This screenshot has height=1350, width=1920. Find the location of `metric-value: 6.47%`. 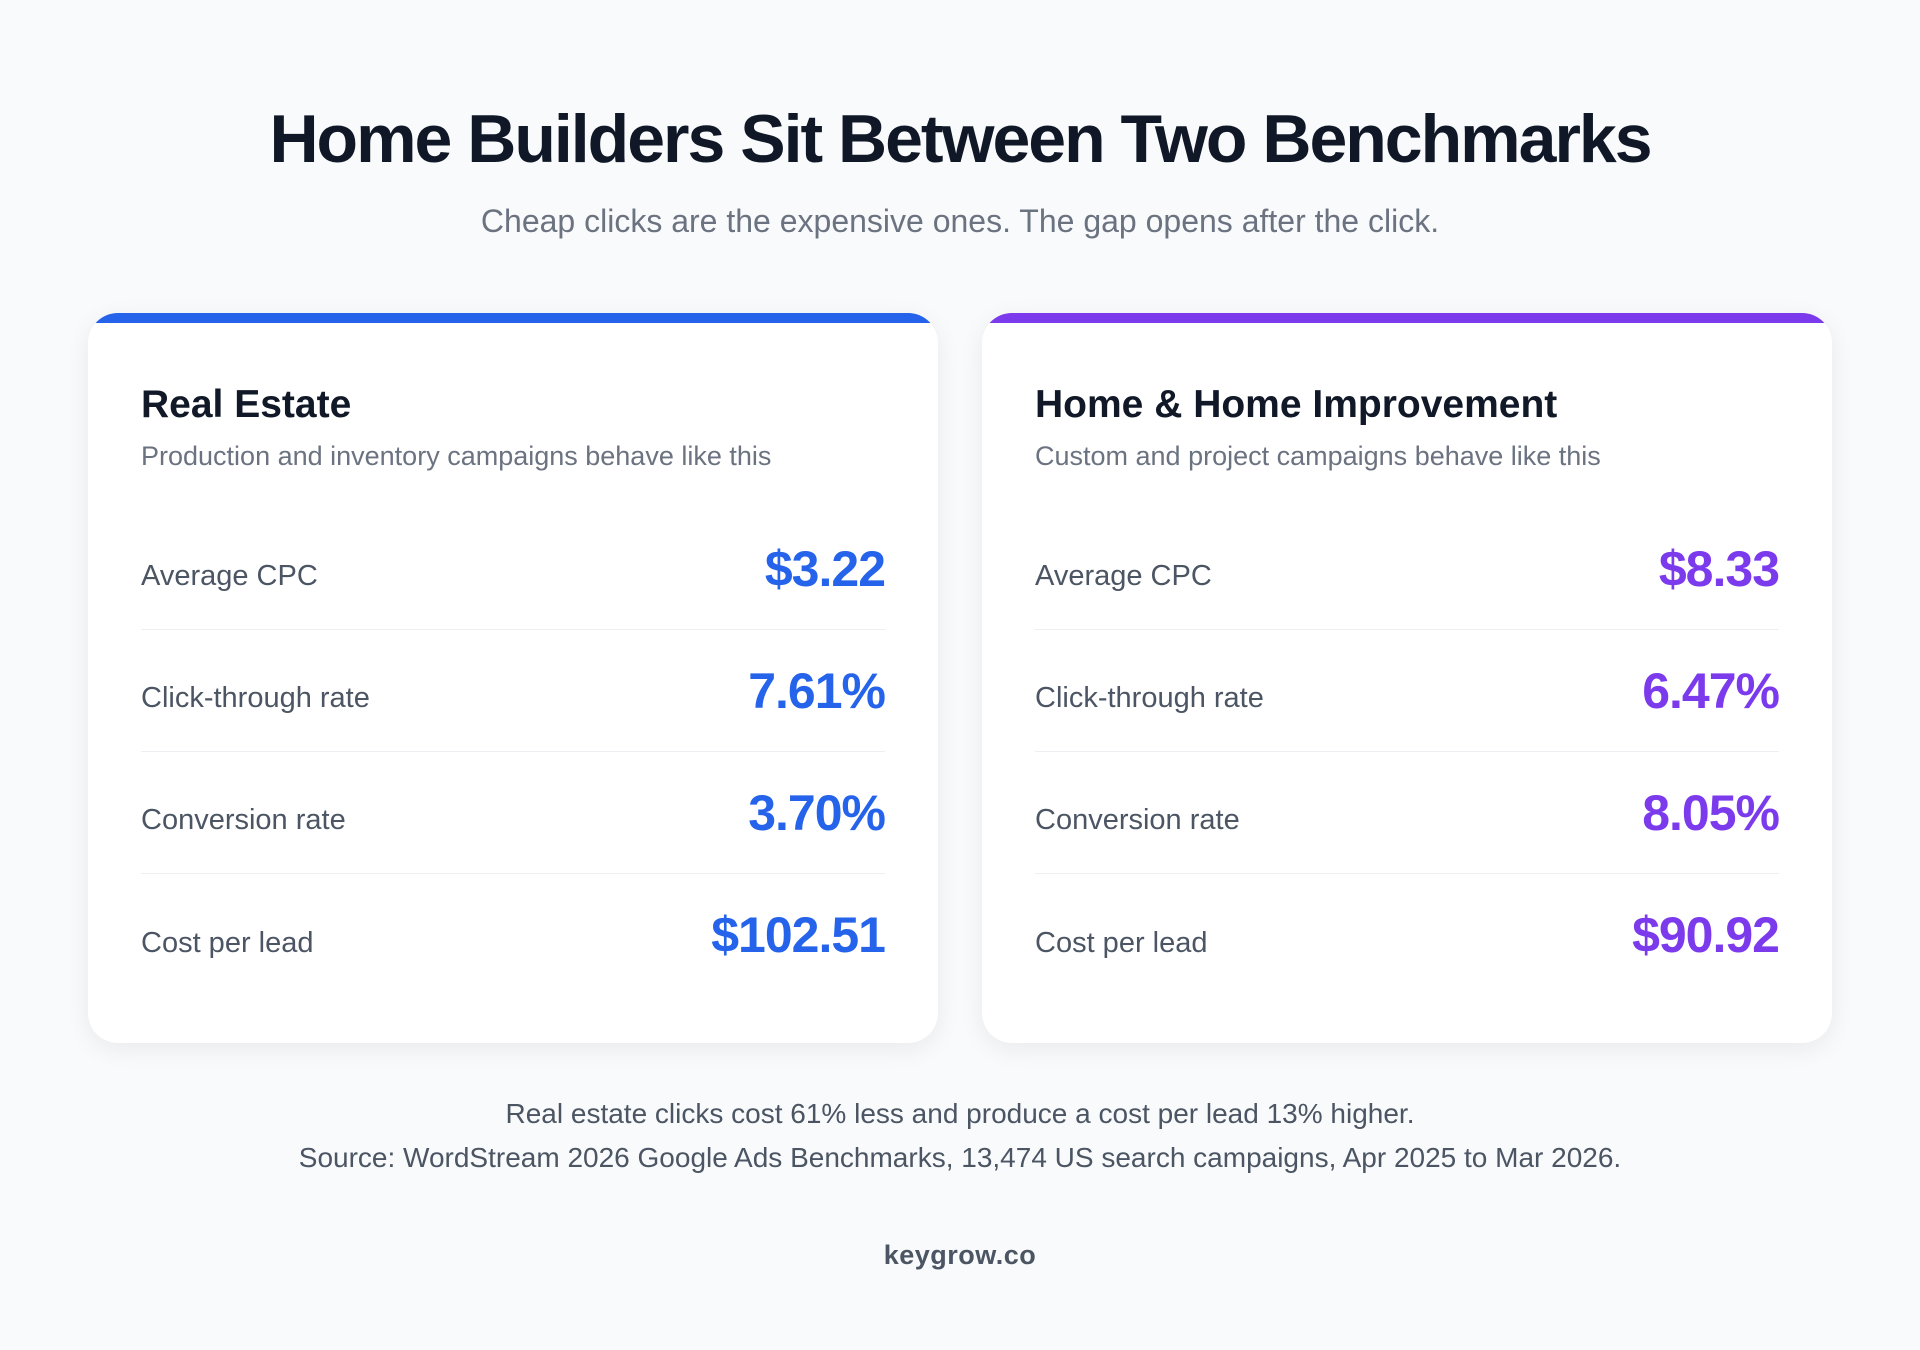

metric-value: 6.47% is located at coordinates (1711, 690).